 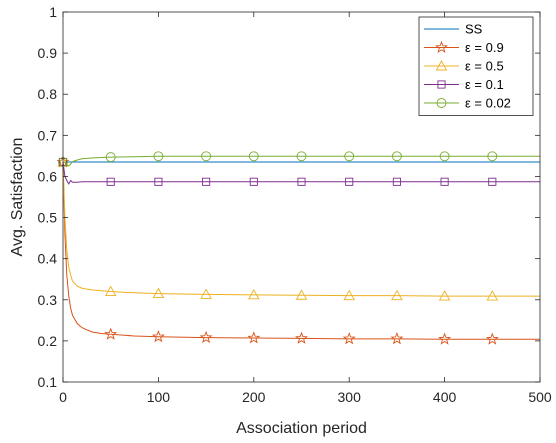 I want to click on y-tick-label: 0.8, so click(x=48, y=94).